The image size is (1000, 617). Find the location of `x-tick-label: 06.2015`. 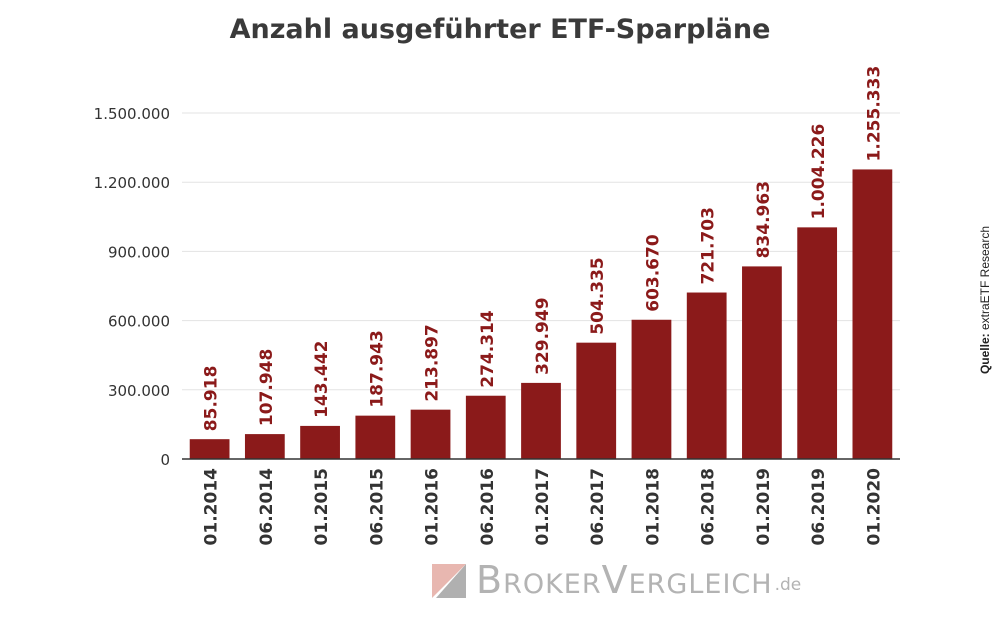

x-tick-label: 06.2015 is located at coordinates (377, 506).